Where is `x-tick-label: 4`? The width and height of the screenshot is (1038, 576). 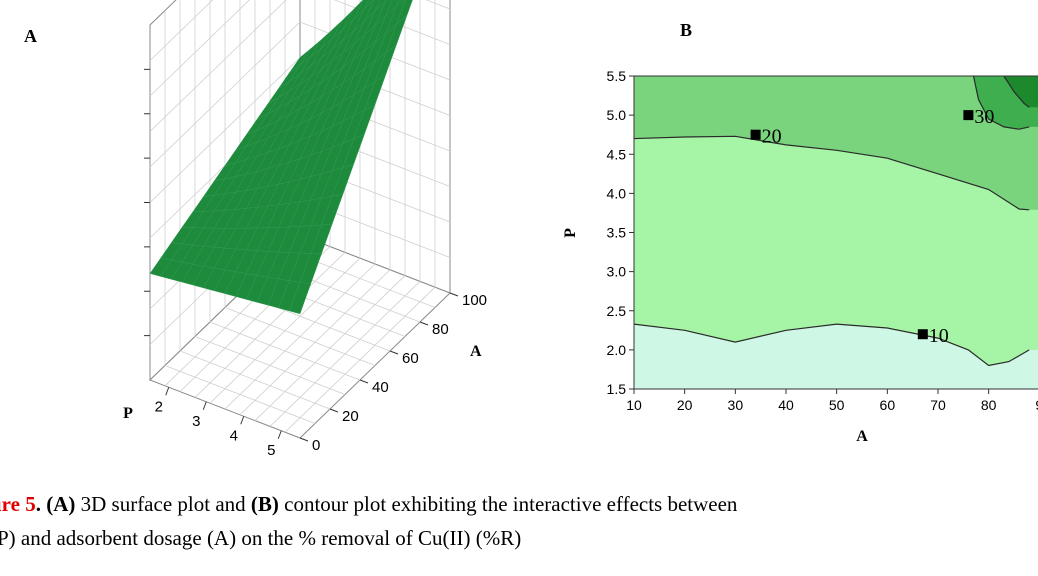
x-tick-label: 4 is located at coordinates (234, 435).